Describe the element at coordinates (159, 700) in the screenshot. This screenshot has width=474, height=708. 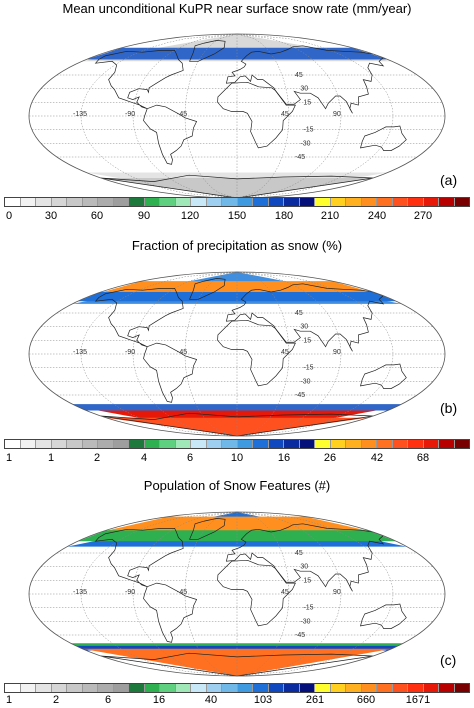
I see `colorbar-tick-label: 16` at that location.